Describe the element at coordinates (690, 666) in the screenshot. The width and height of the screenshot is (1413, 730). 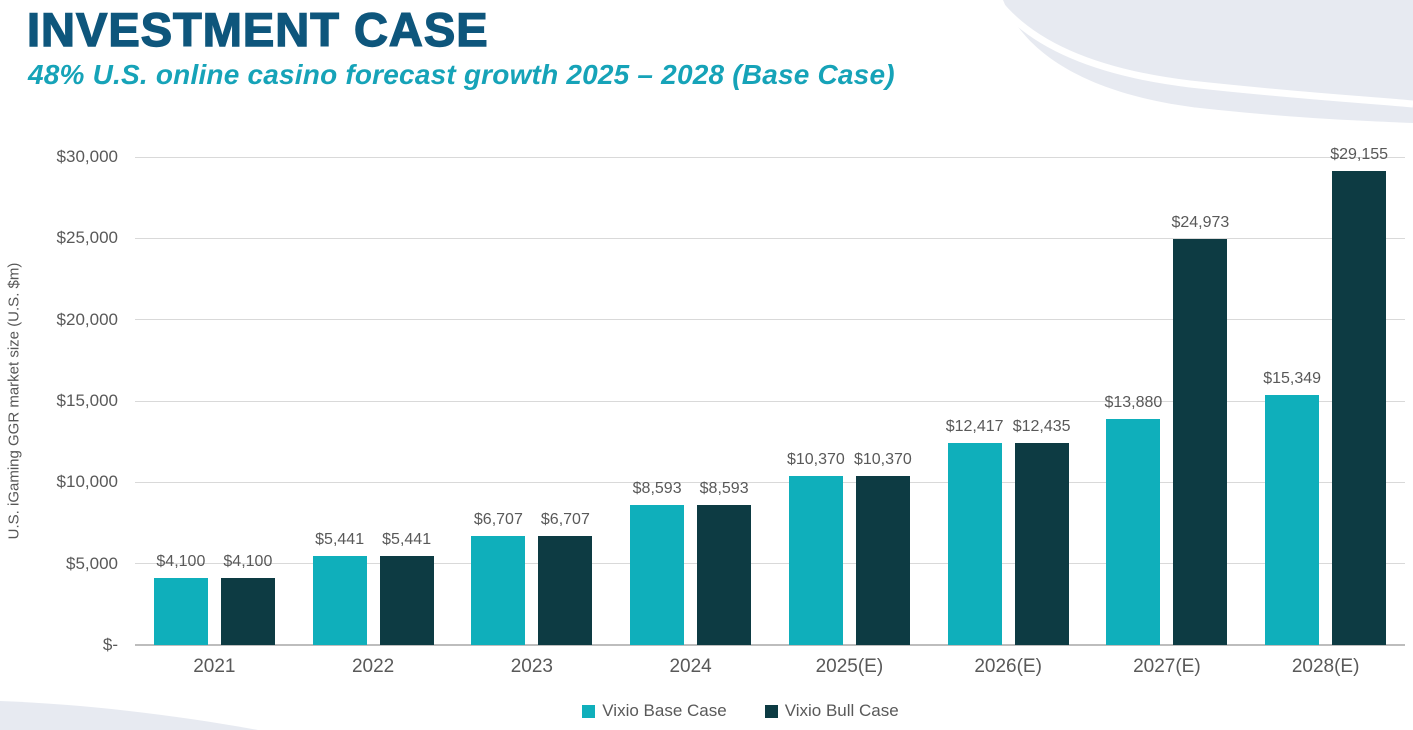
I see `x-tick-label: 2024` at that location.